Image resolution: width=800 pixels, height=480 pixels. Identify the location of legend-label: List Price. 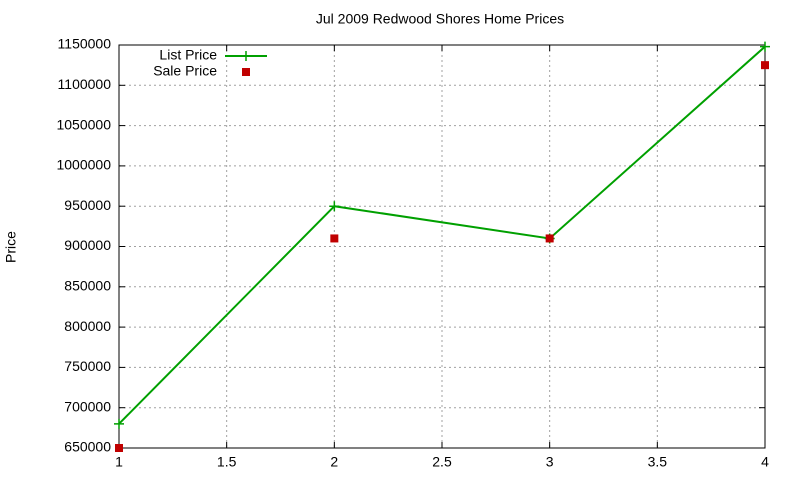
(188, 55).